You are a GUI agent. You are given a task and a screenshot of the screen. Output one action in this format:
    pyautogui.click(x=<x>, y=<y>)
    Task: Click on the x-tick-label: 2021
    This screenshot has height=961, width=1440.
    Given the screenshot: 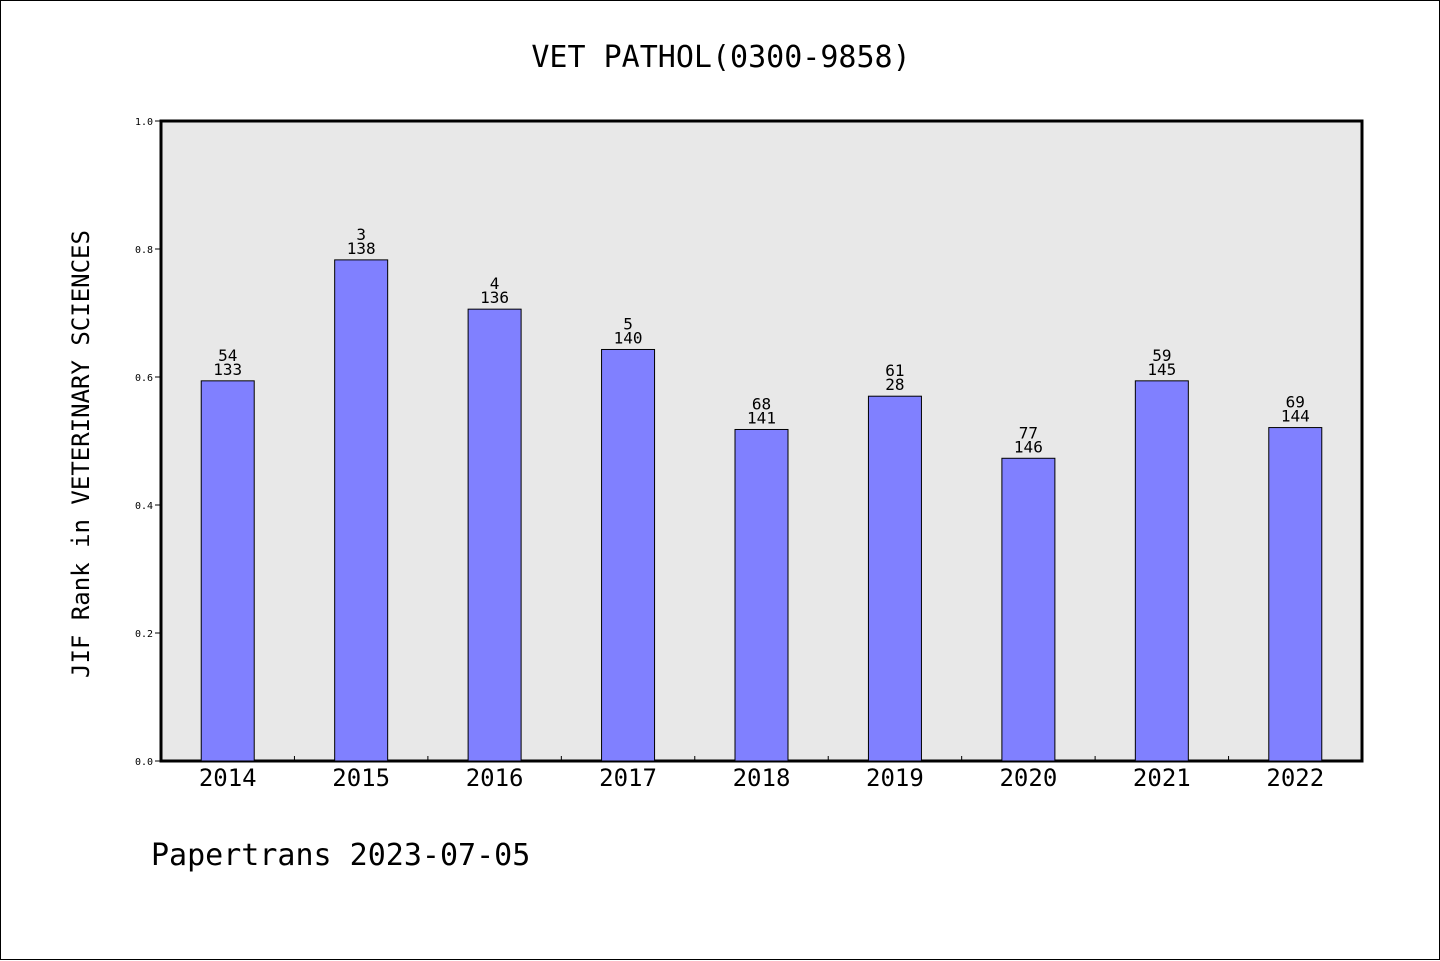 What is the action you would take?
    pyautogui.click(x=1162, y=778)
    